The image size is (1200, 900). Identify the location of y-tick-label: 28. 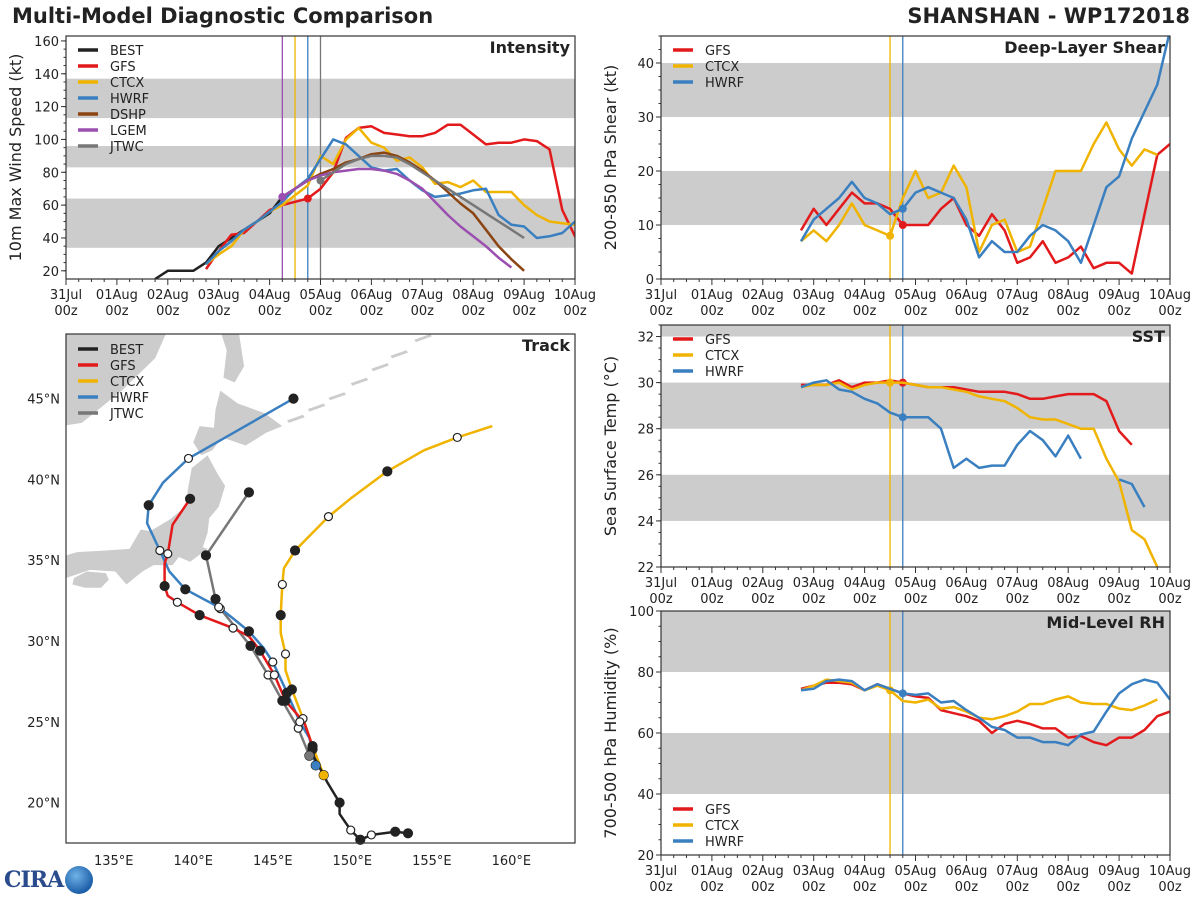
(645, 430).